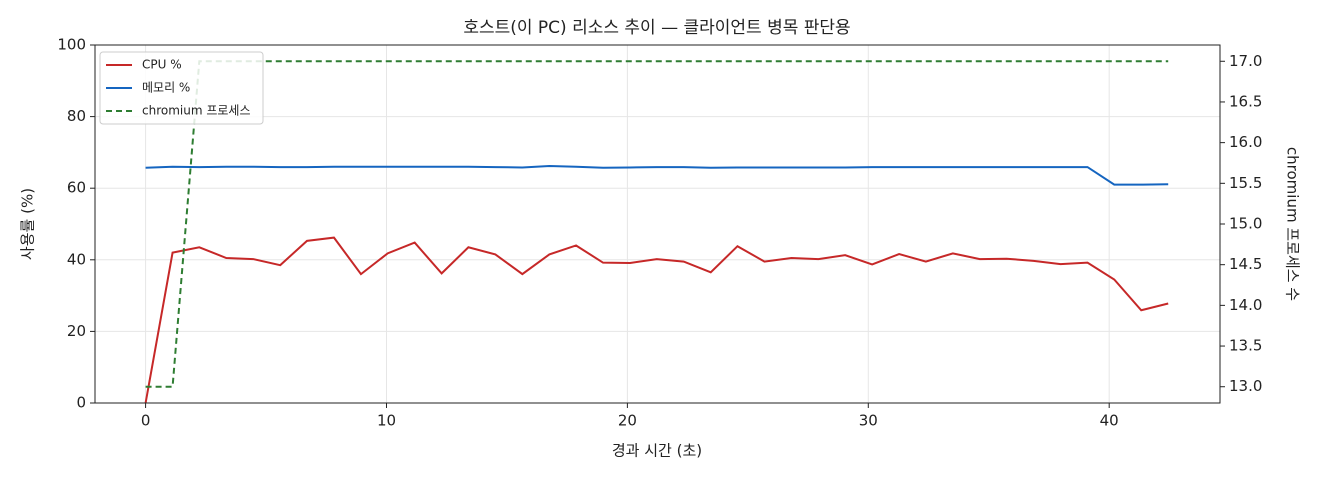 The width and height of the screenshot is (1320, 484). I want to click on legend: CPU % 메모리 % chromium 프로세스, so click(181, 88).